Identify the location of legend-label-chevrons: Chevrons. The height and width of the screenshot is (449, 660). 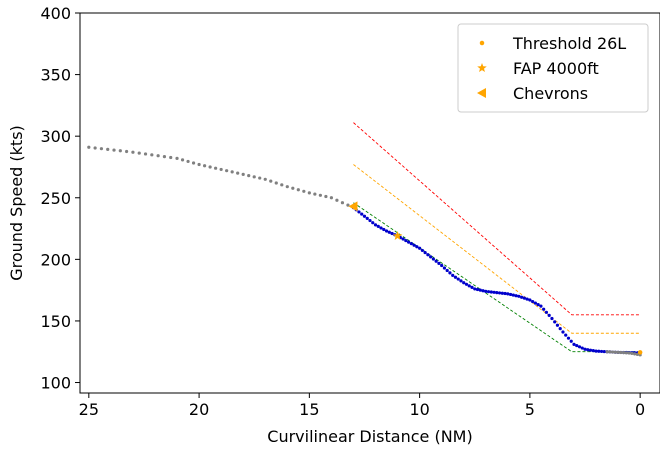
(550, 93).